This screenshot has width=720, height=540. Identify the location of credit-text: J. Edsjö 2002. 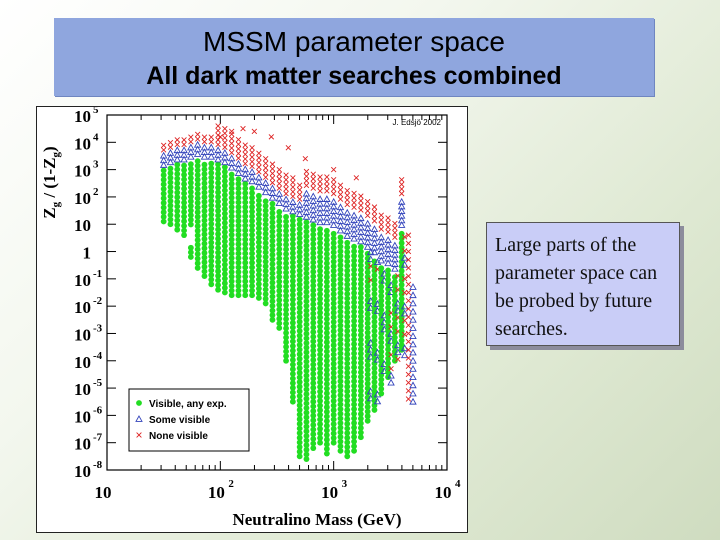
(417, 122).